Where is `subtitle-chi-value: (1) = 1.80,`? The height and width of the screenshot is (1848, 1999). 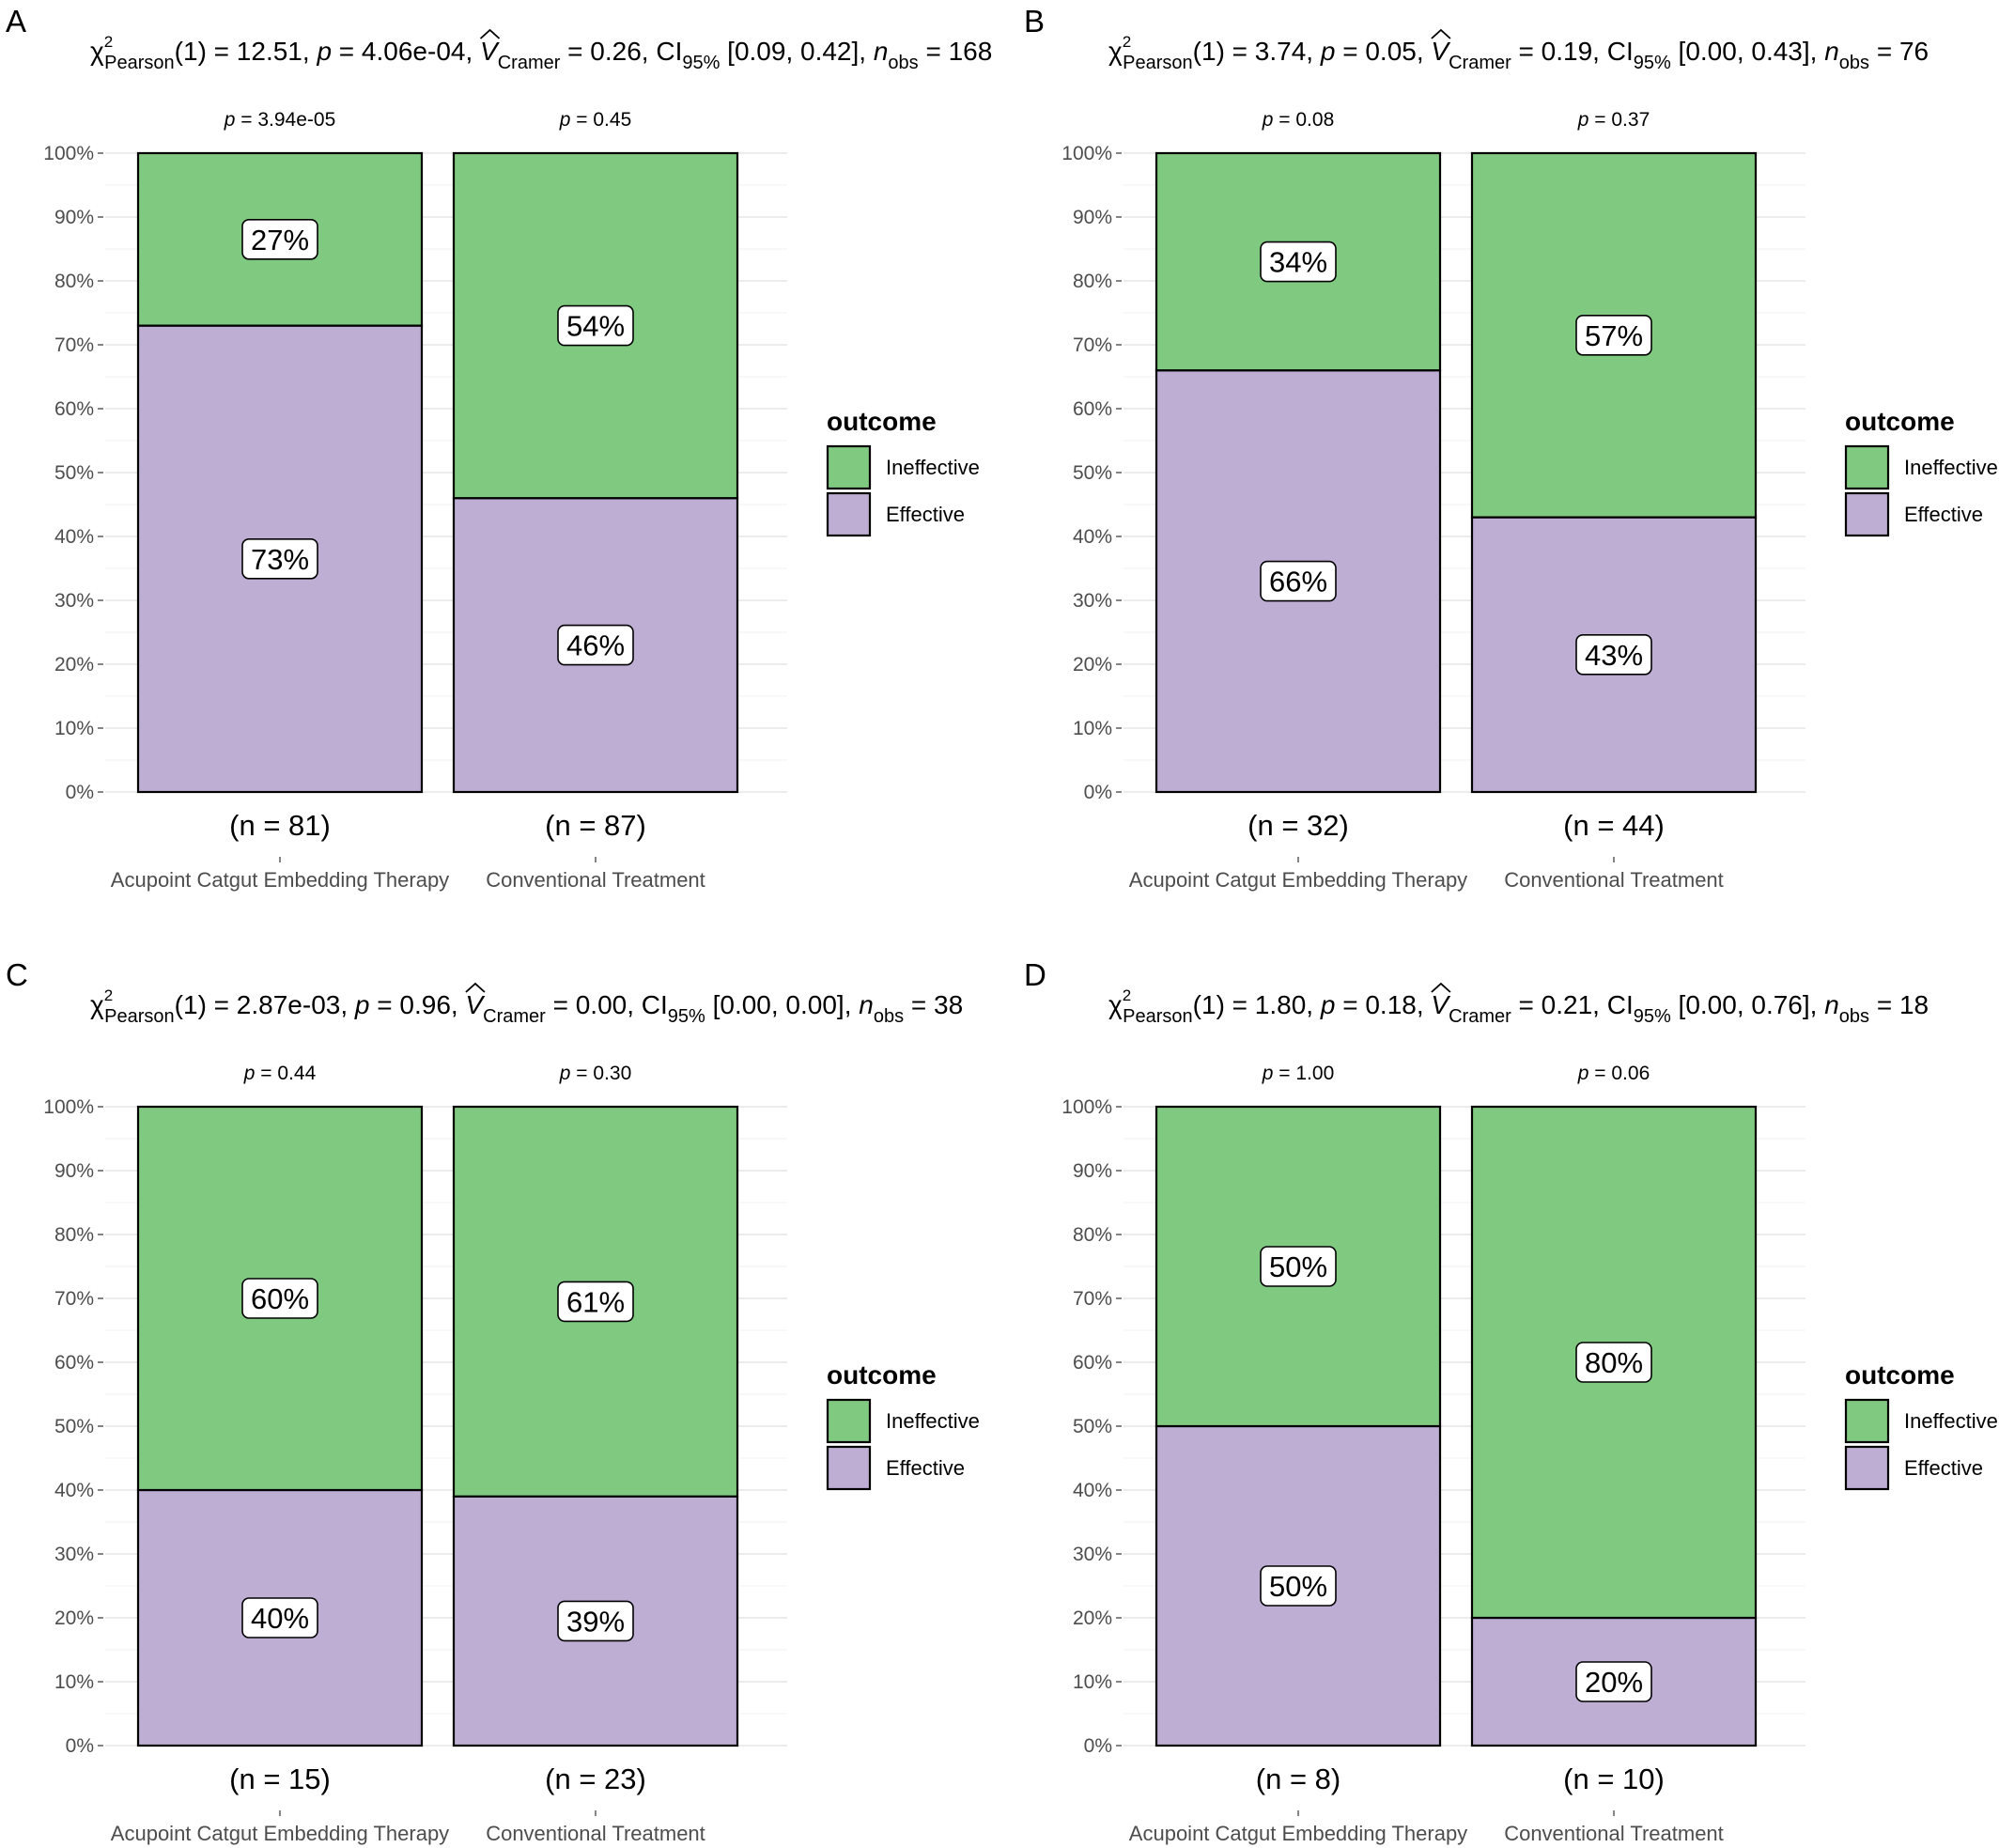 subtitle-chi-value: (1) = 1.80, is located at coordinates (1257, 1005).